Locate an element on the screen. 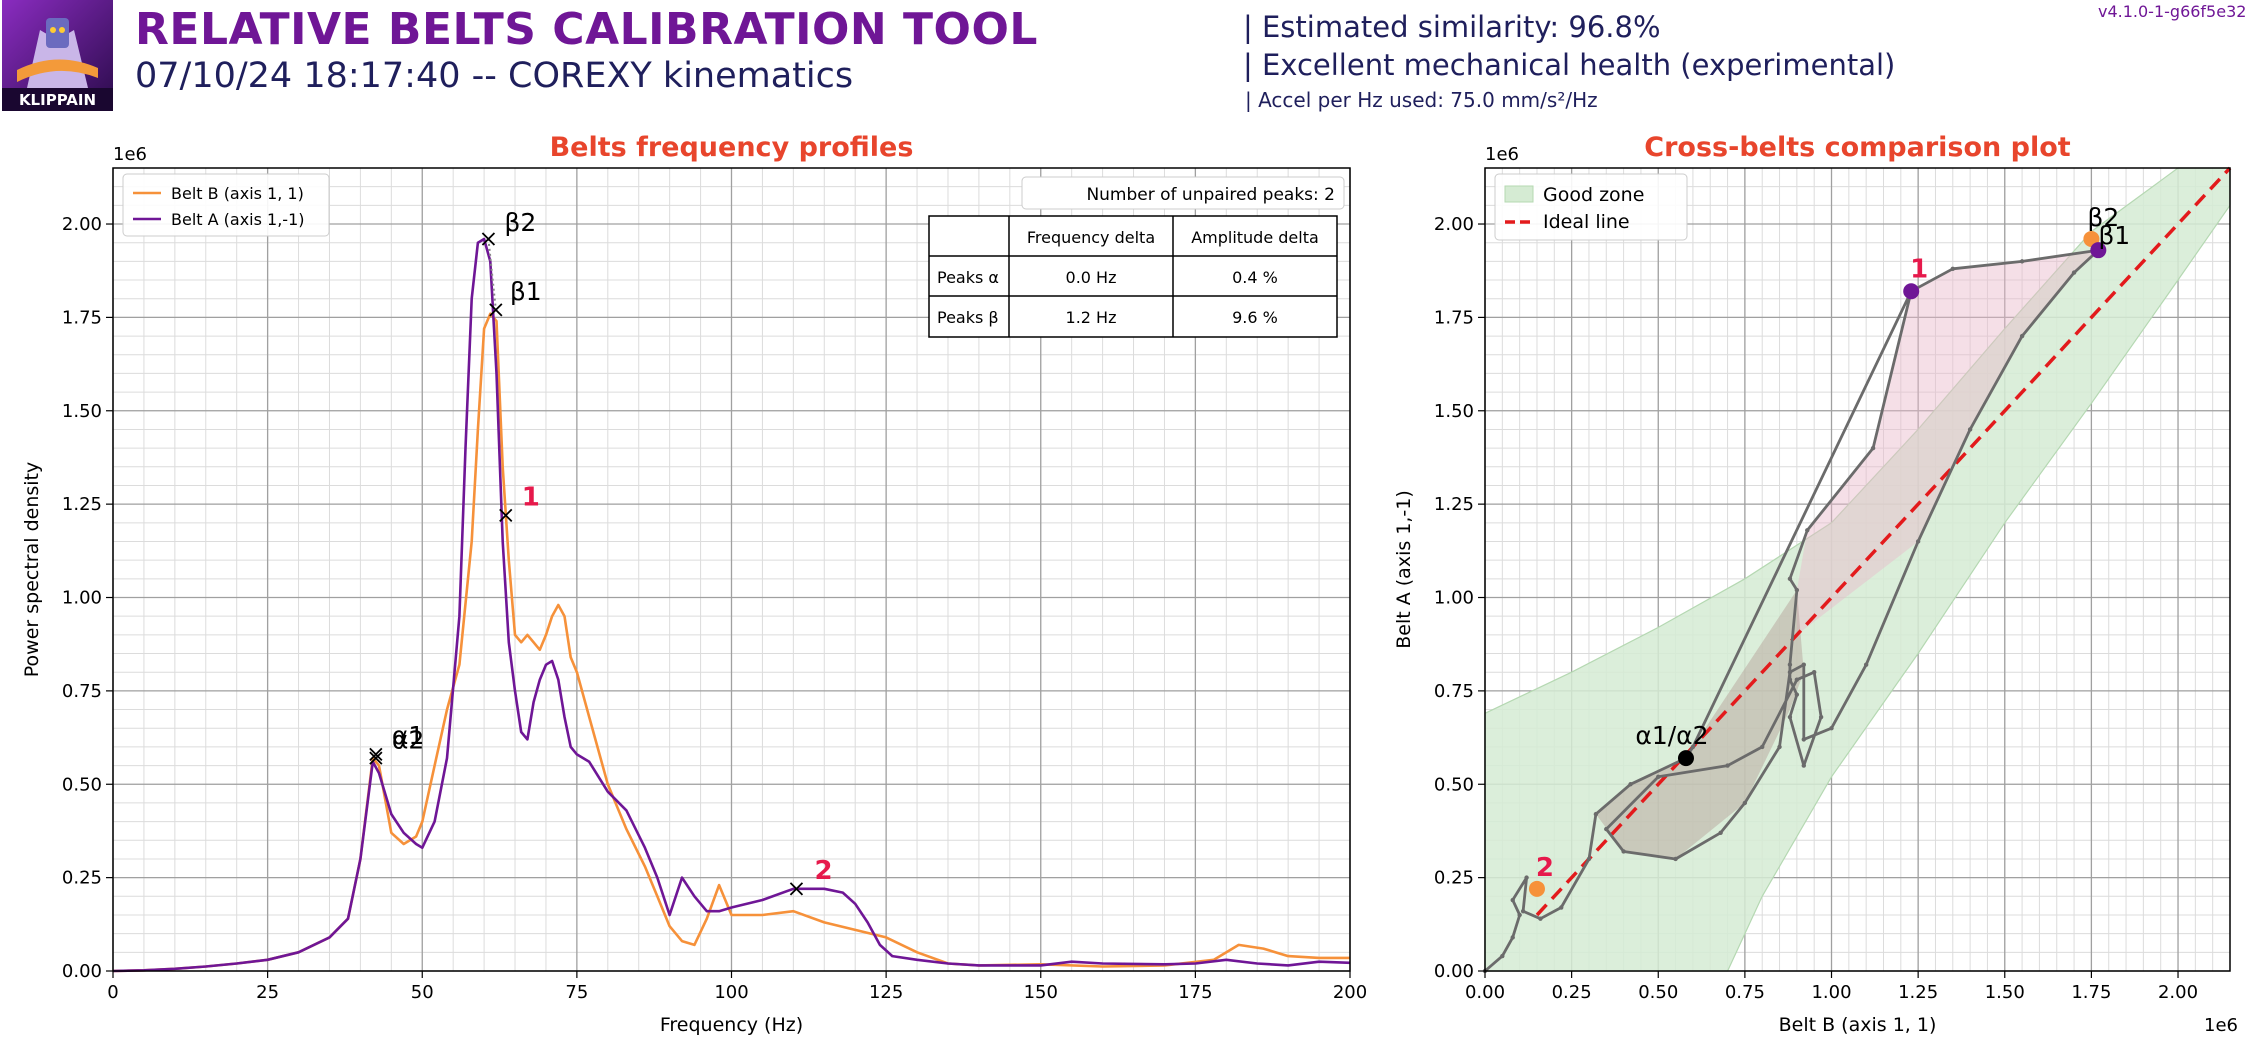 The width and height of the screenshot is (2250, 1050). x-tick-label: 0.75 is located at coordinates (1745, 992).